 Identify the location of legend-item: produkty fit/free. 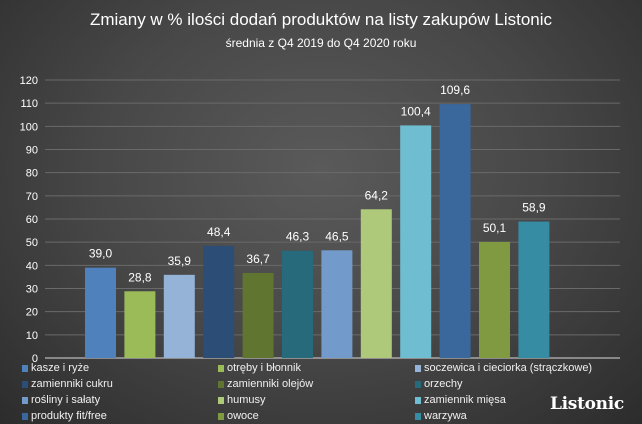
(64, 416).